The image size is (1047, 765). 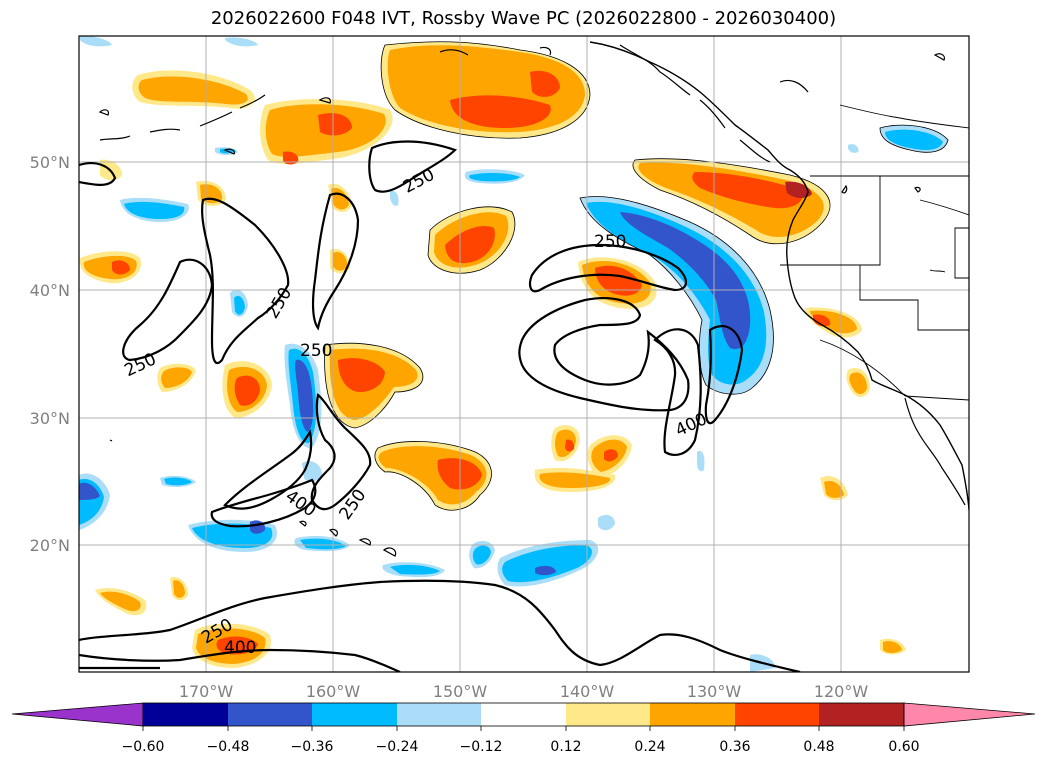 I want to click on colorbar-tick-label: −0.24, so click(x=397, y=747).